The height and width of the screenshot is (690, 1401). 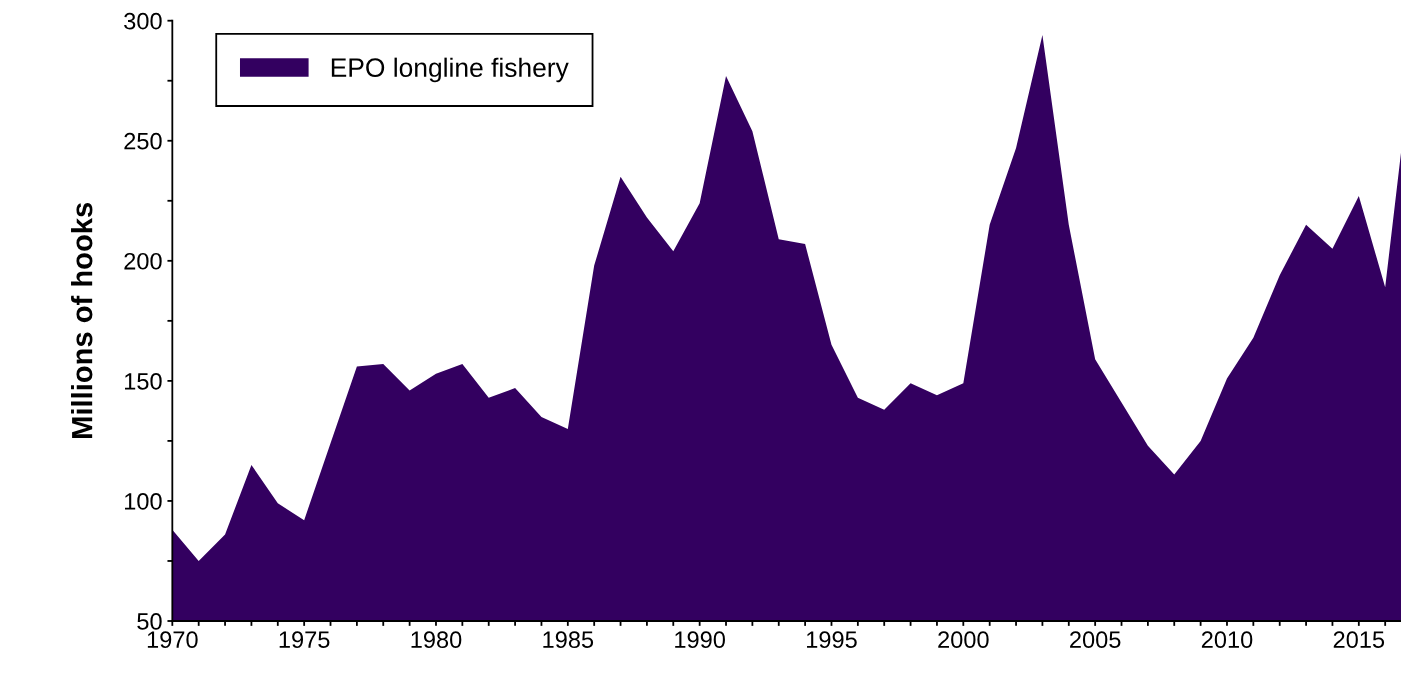 I want to click on x-tick-label: 1985, so click(x=568, y=640).